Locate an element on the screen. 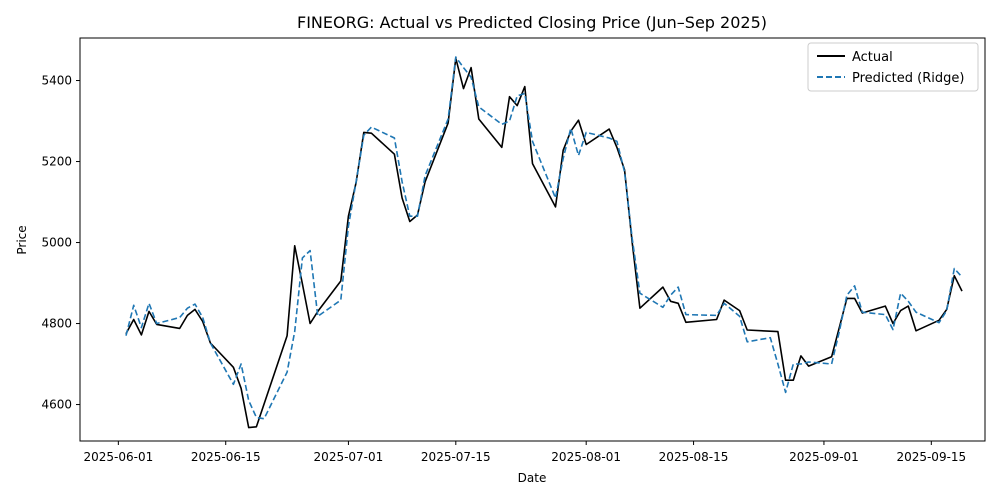 The height and width of the screenshot is (500, 1000). x-tick-label: 2025-06-01 is located at coordinates (118, 457).